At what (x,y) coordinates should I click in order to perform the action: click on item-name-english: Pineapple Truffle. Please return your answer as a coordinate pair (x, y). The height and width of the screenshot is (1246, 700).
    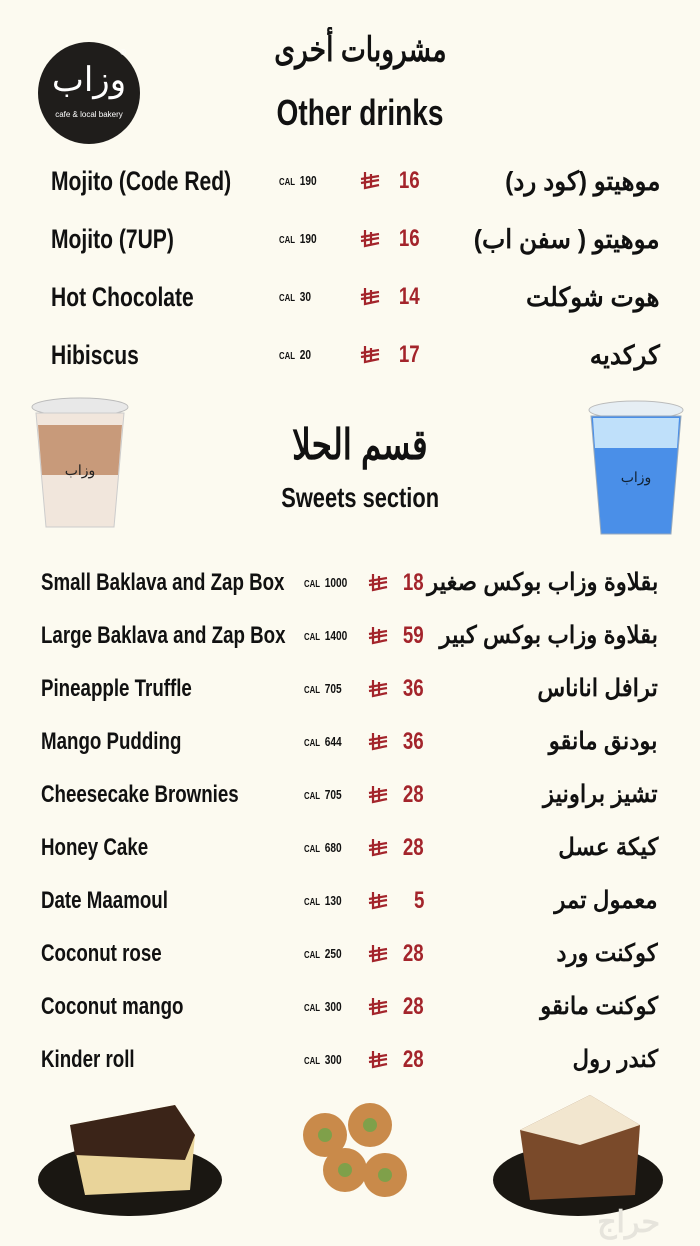
    Looking at the image, I should click on (116, 688).